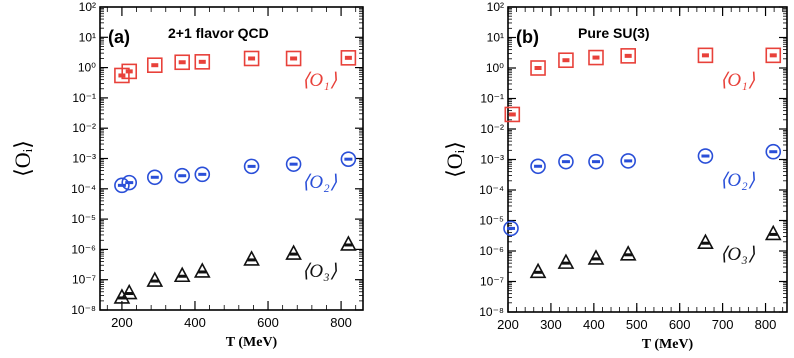 The height and width of the screenshot is (358, 794). What do you see at coordinates (218, 33) in the screenshot?
I see `chart-title: 2+1 flavor QCD` at bounding box center [218, 33].